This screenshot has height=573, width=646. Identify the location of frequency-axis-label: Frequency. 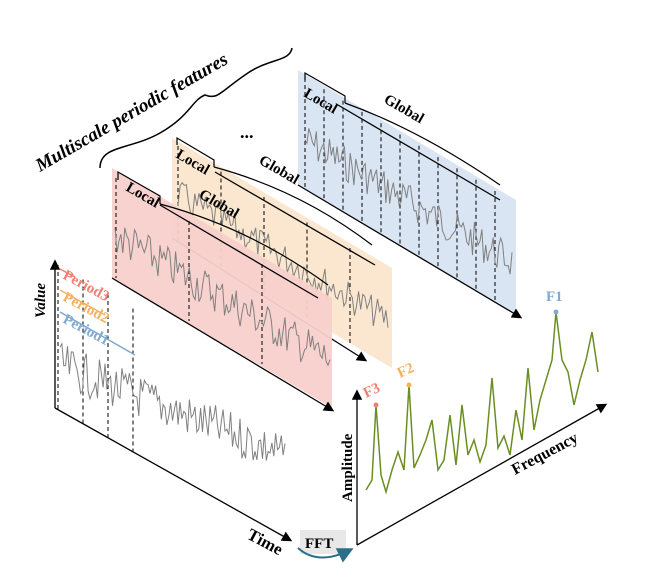
(545, 453).